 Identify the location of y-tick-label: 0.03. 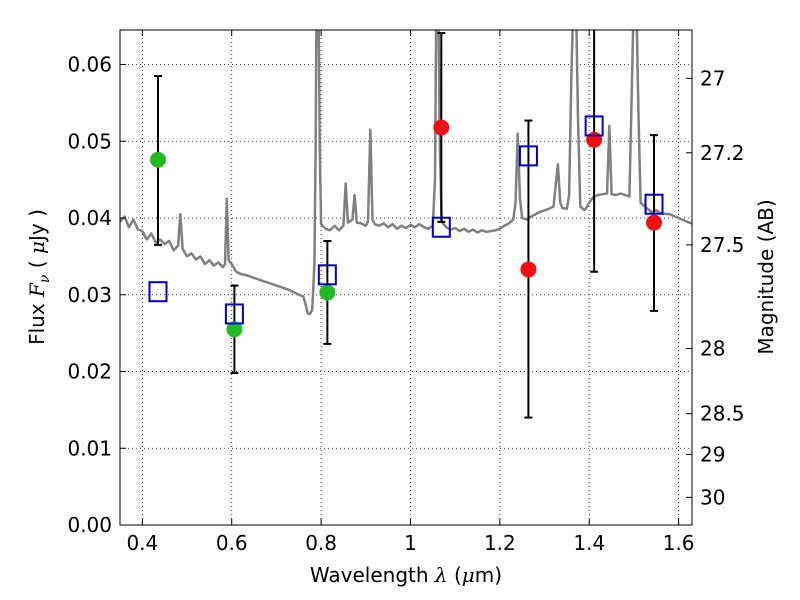
(89, 295).